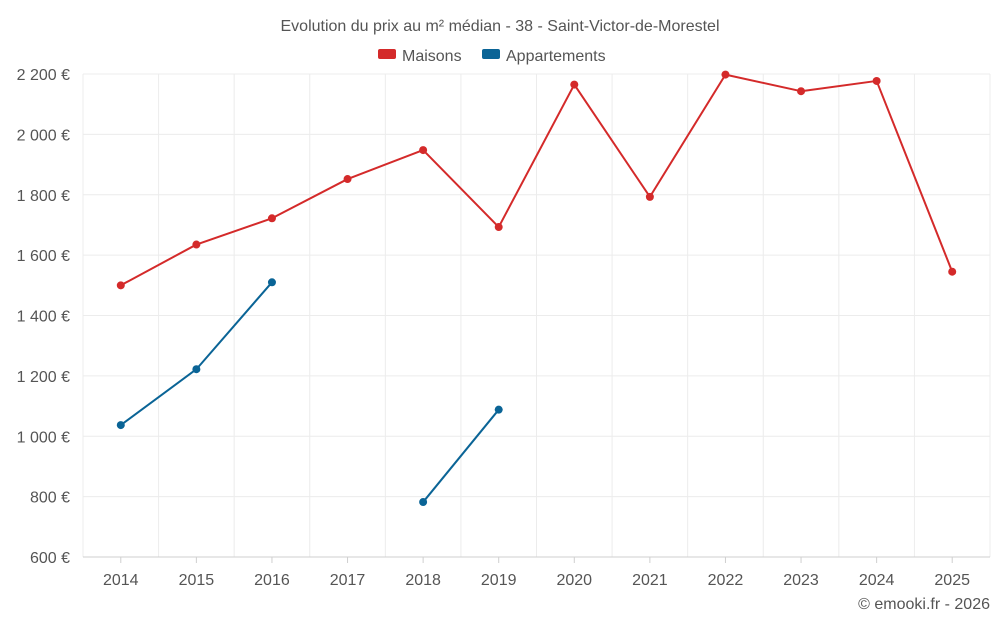 The image size is (1000, 625). I want to click on y-tick-label: 1 400 €, so click(43, 317).